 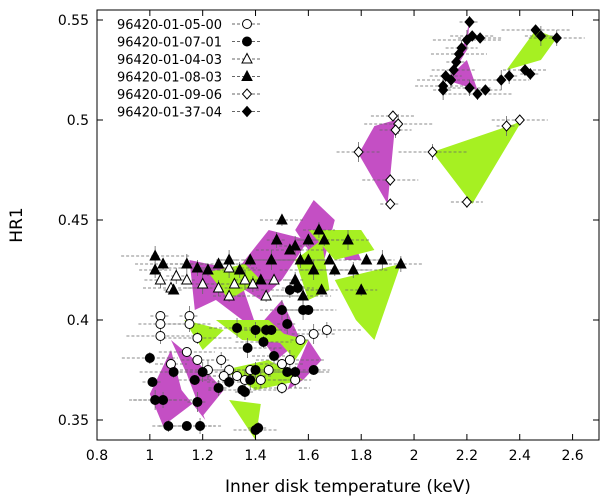 What do you see at coordinates (169, 78) in the screenshot?
I see `legend-label: 96420-01-08-03` at bounding box center [169, 78].